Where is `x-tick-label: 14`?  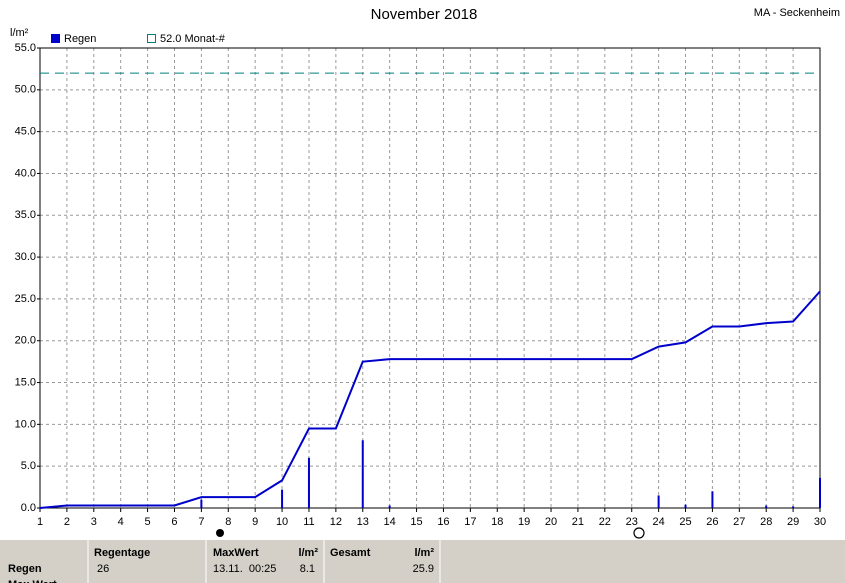
x-tick-label: 14 is located at coordinates (390, 522).